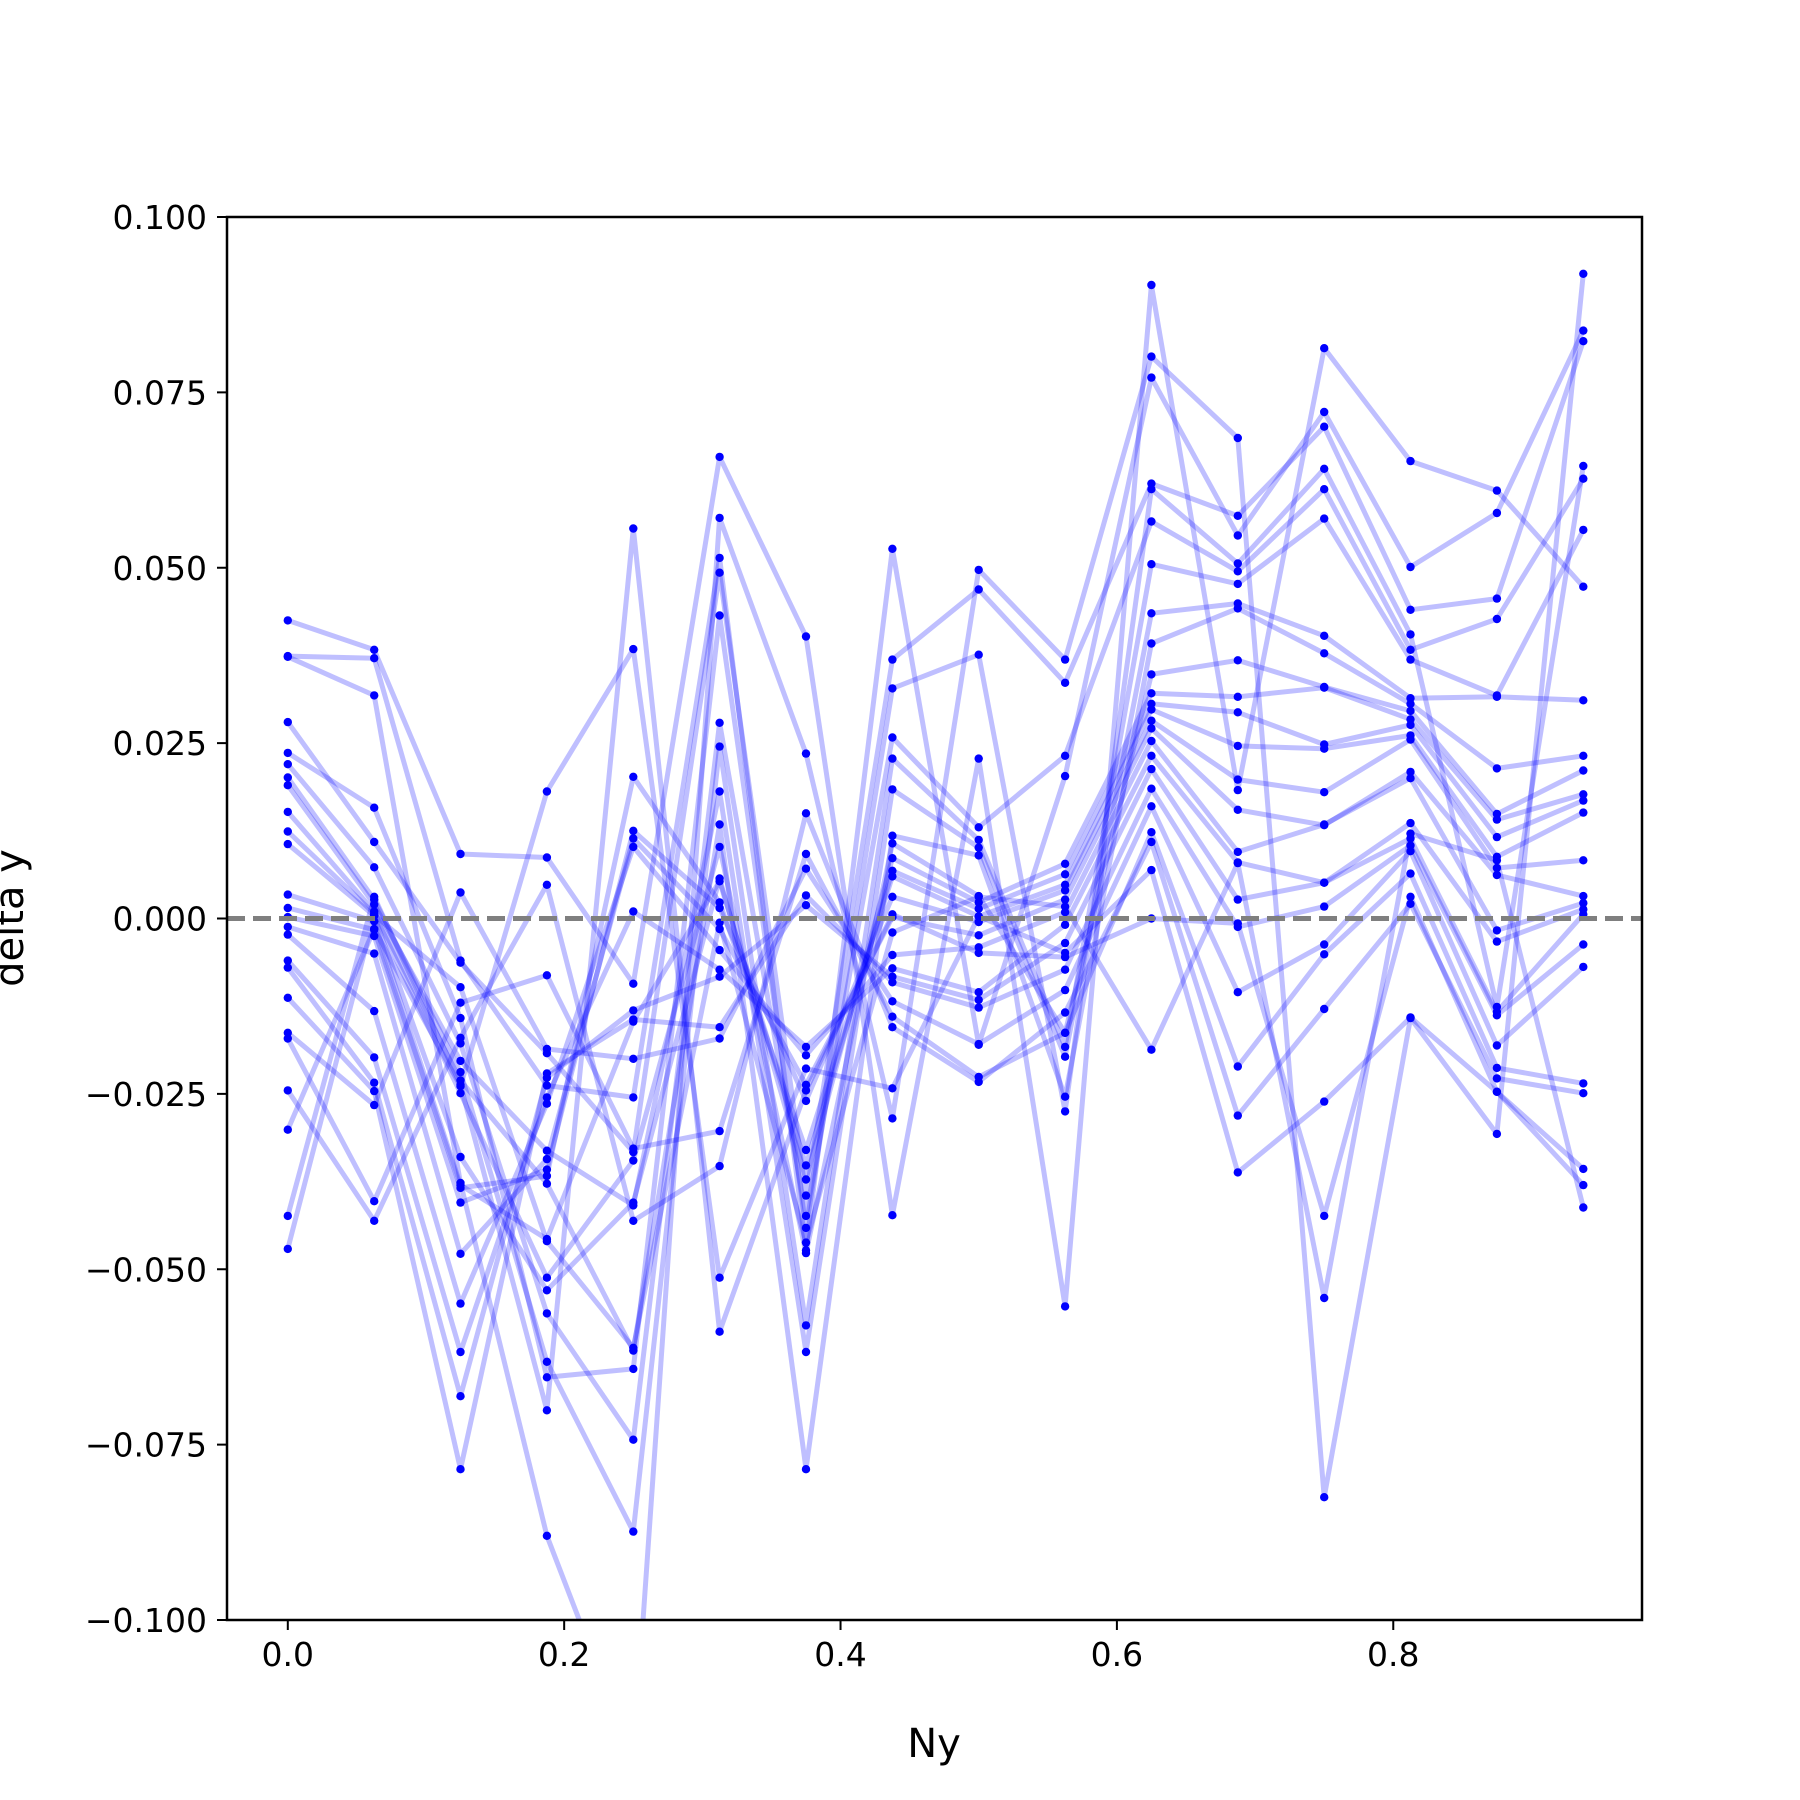 The width and height of the screenshot is (1800, 1800). Describe the element at coordinates (160, 919) in the screenshot. I see `y-tick-label: 0.000` at that location.